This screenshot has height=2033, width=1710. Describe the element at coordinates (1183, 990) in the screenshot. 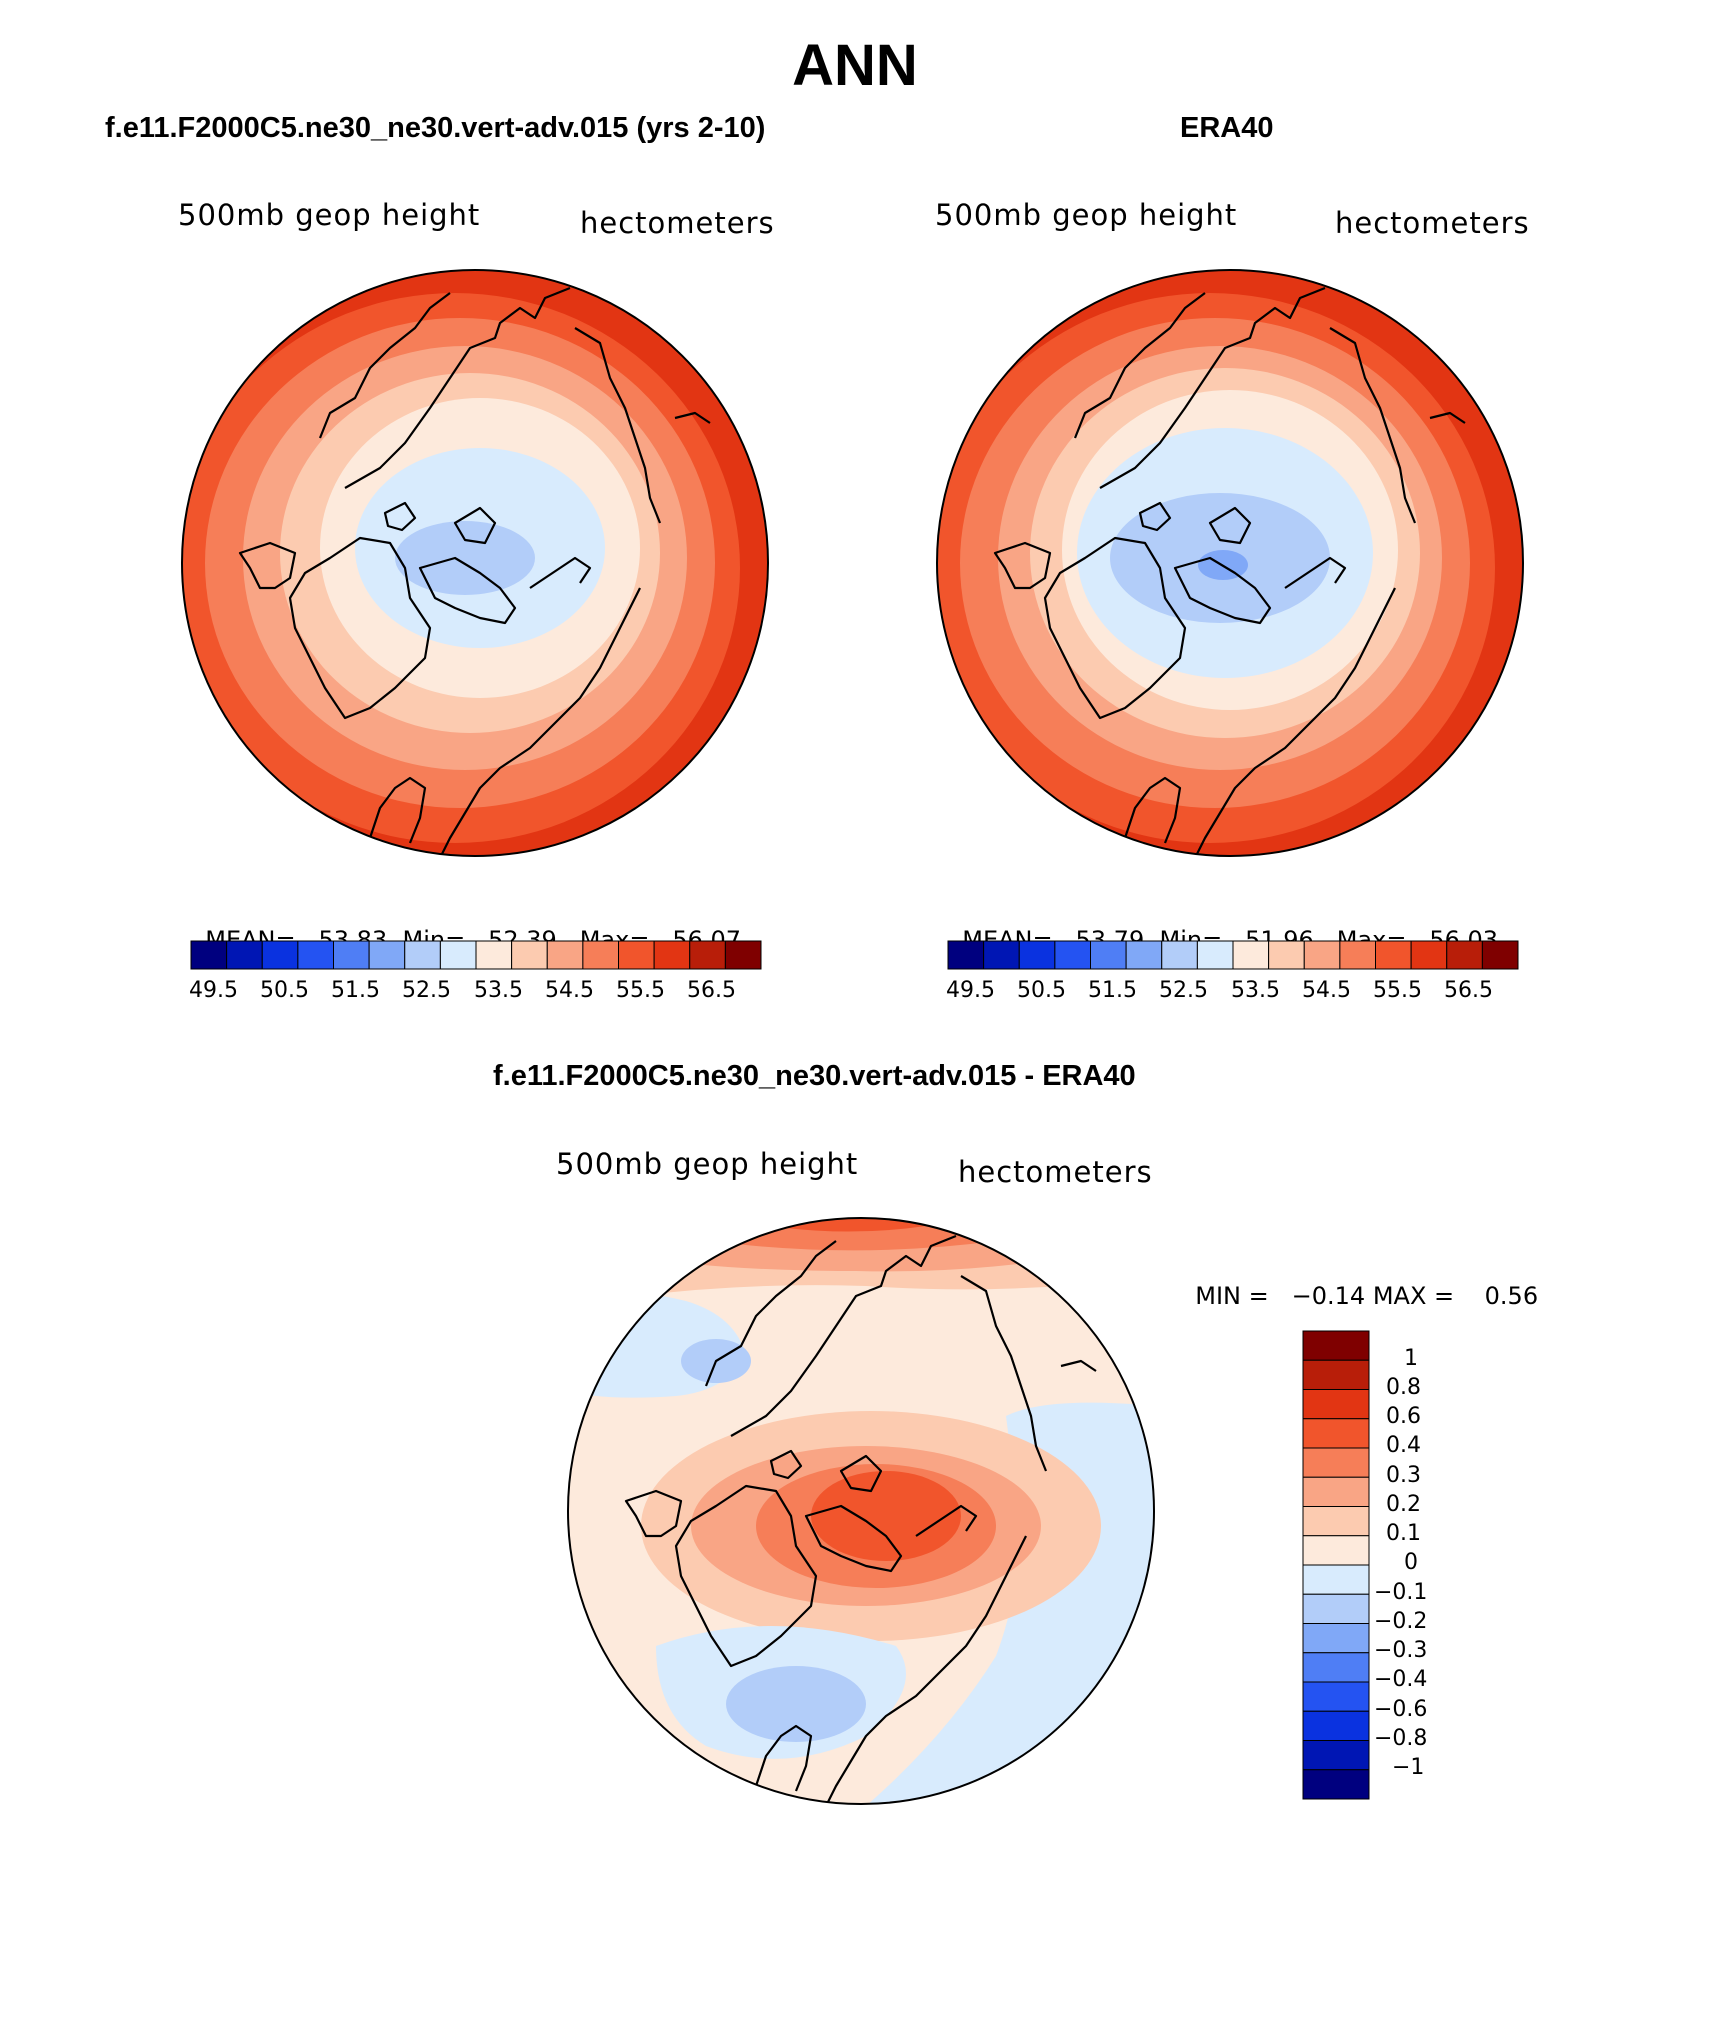

I see `cbar-tick: 52.5` at that location.